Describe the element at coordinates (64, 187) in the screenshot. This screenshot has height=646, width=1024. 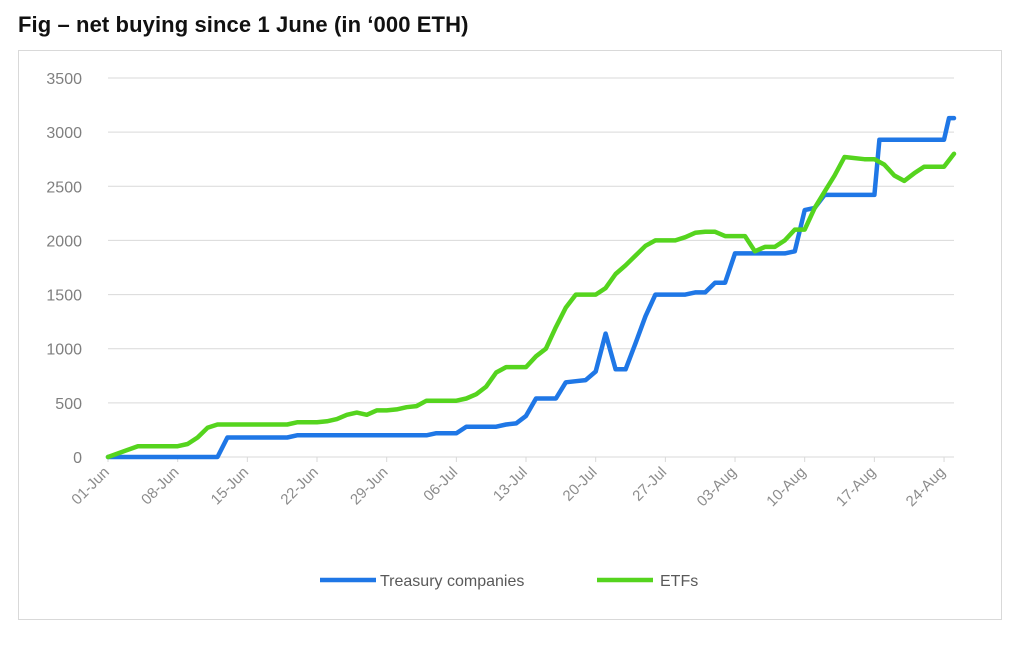
I see `y-tick-label: 2500` at that location.